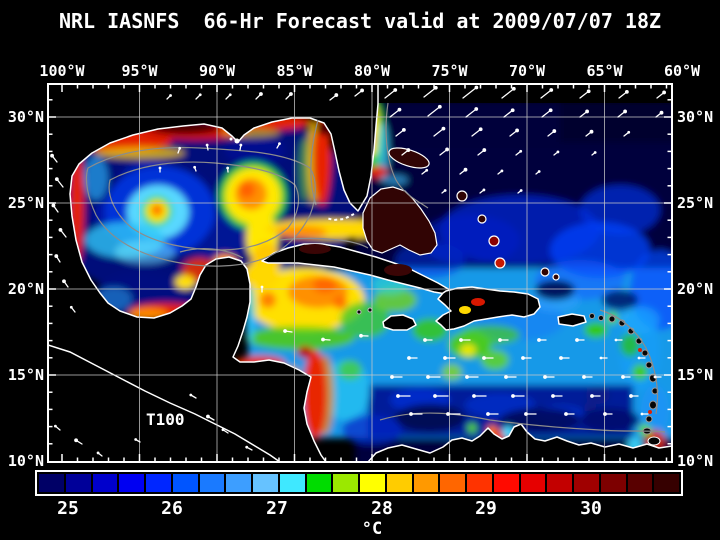  What do you see at coordinates (382, 508) in the screenshot?
I see `colorbar-tick-label: 28` at bounding box center [382, 508].